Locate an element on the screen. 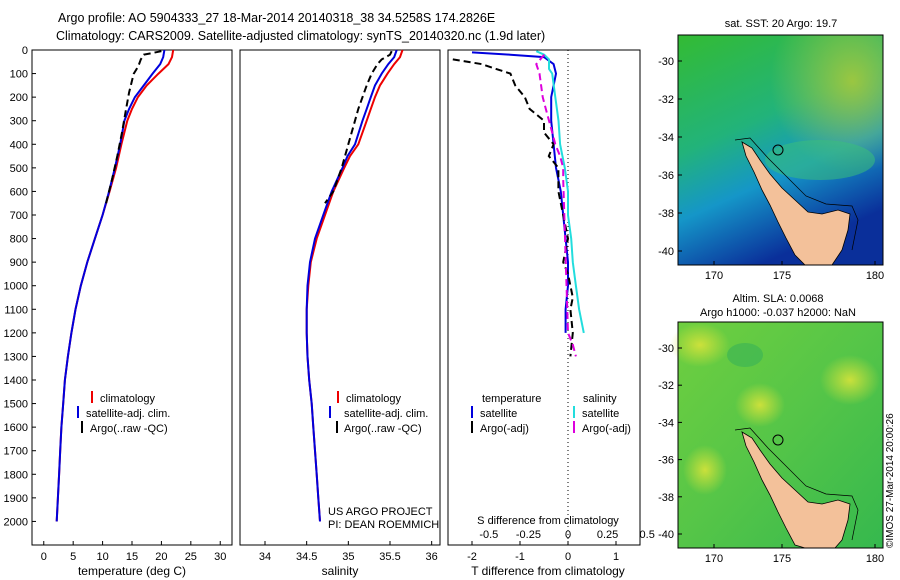  depth-tick-label: 2000 is located at coordinates (16, 522).